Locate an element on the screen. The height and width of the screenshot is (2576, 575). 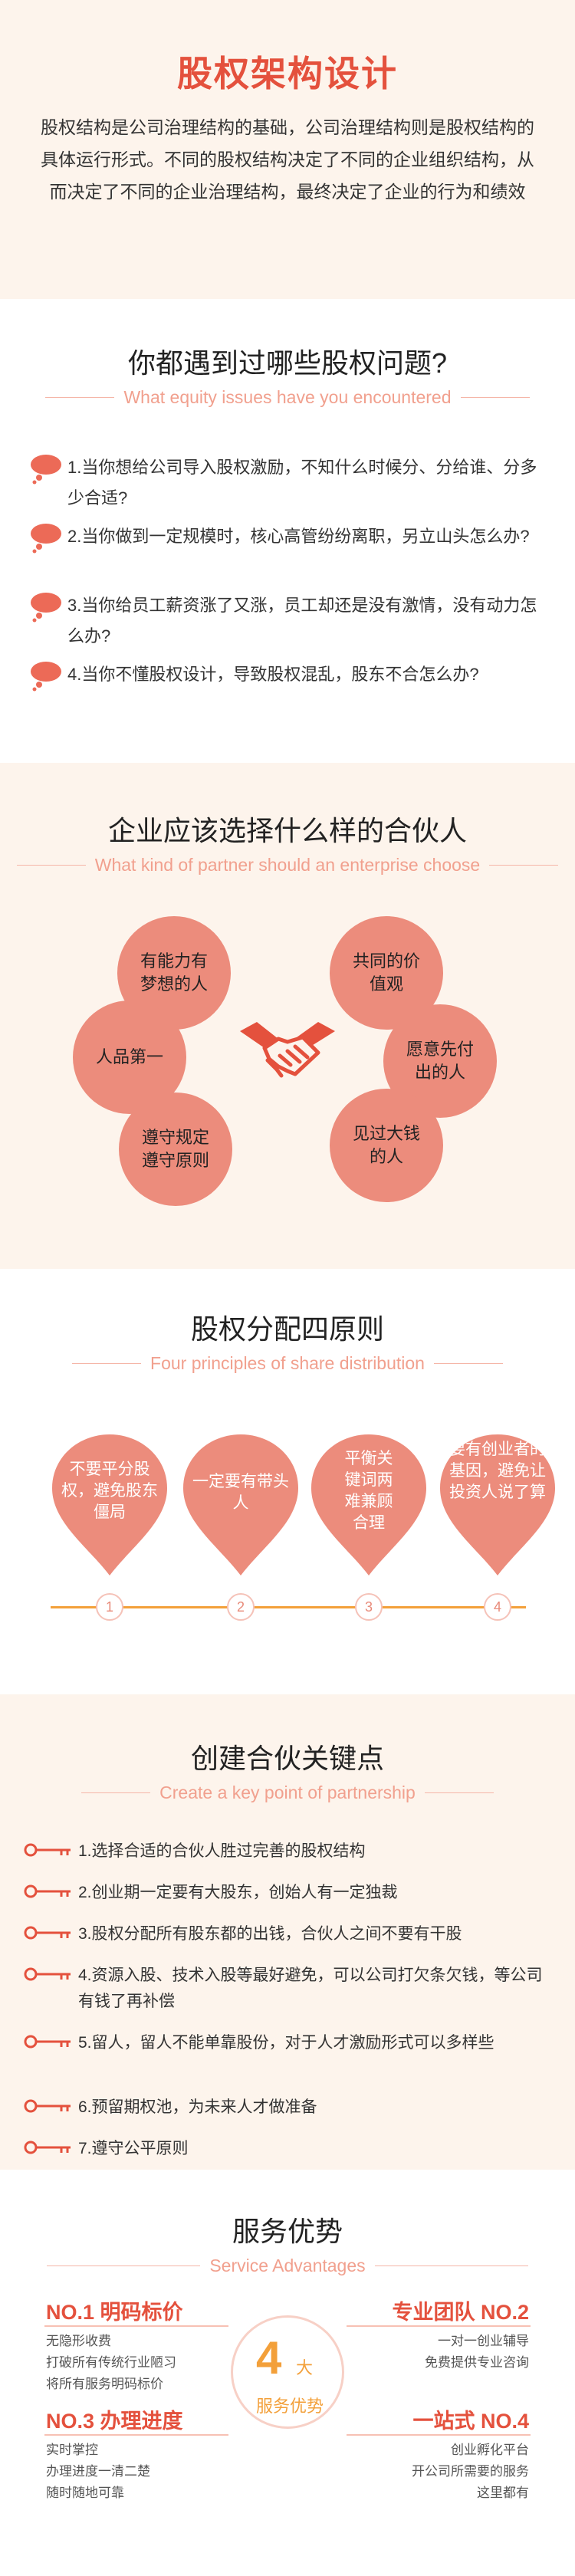
partner-trait-label: 人品第一 is located at coordinates (129, 1056).